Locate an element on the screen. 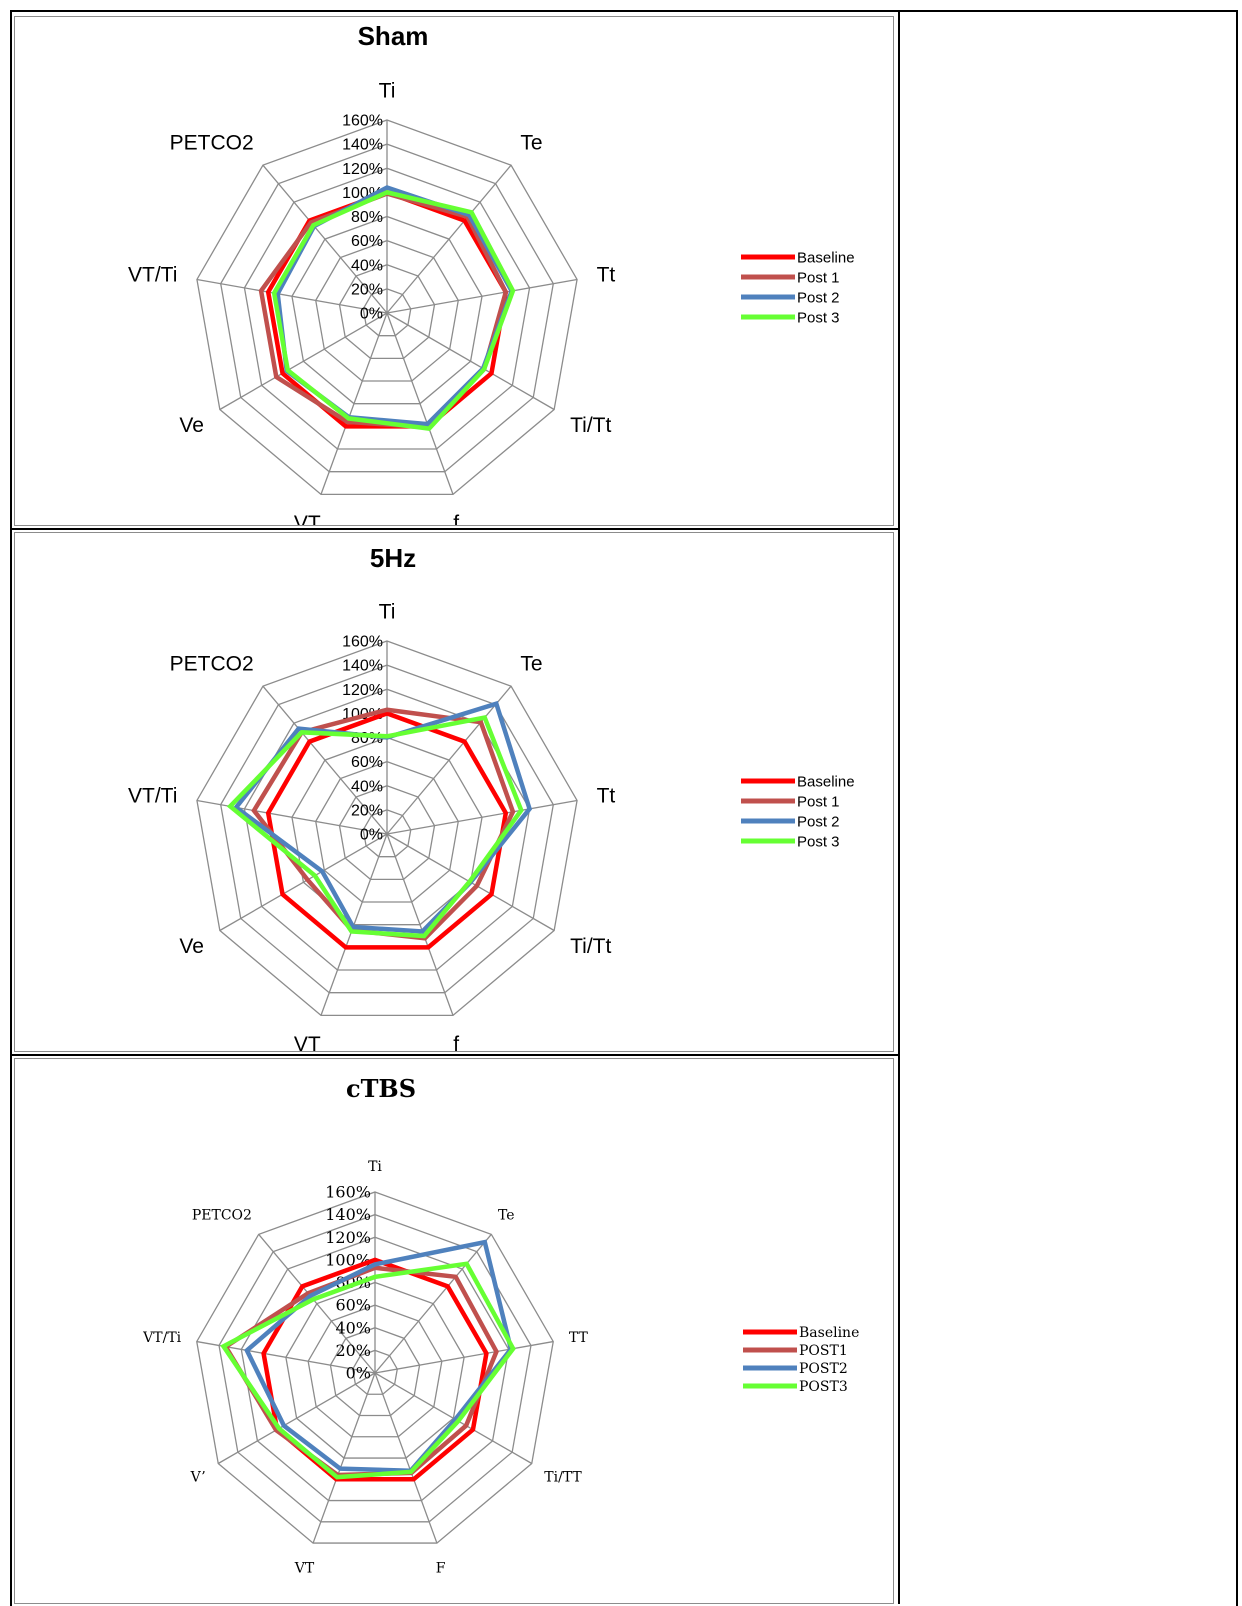 Image resolution: width=1242 pixels, height=1606 pixels. legend-label: POST3 is located at coordinates (823, 1387).